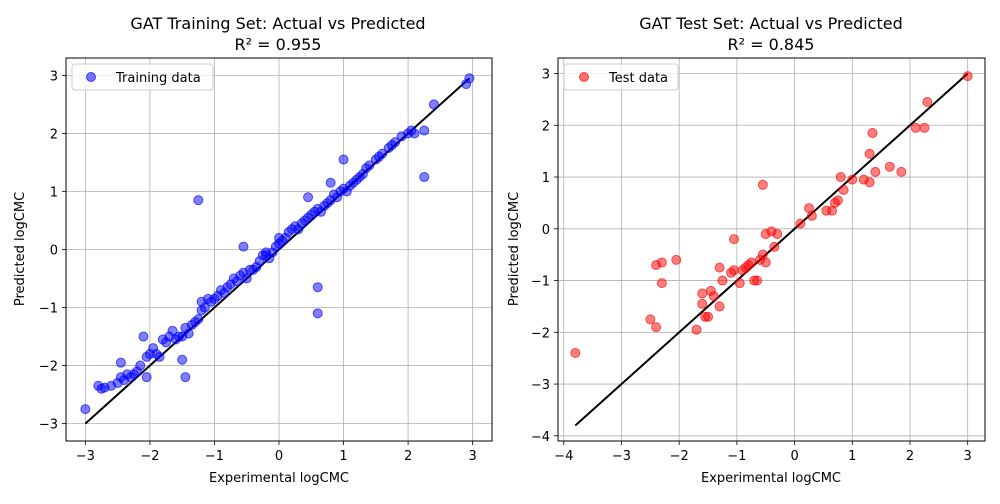 Image resolution: width=1000 pixels, height=504 pixels. I want to click on training-x-tick-label: 2, so click(408, 456).